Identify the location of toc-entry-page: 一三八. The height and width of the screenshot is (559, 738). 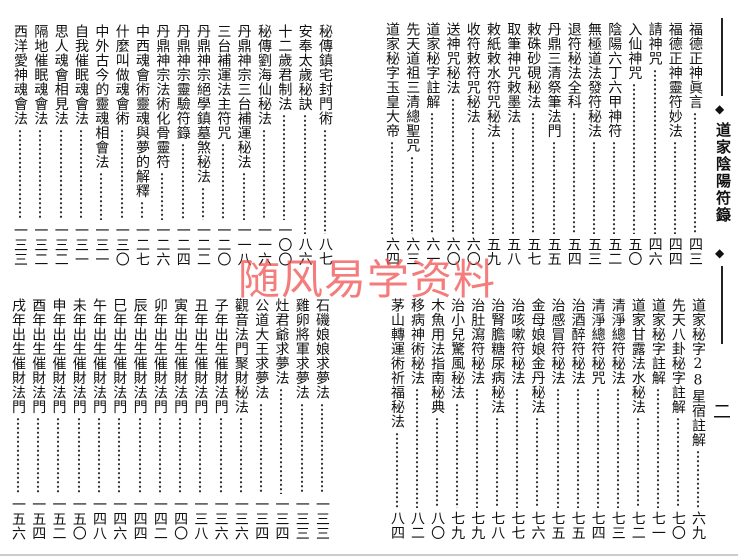
(200, 518).